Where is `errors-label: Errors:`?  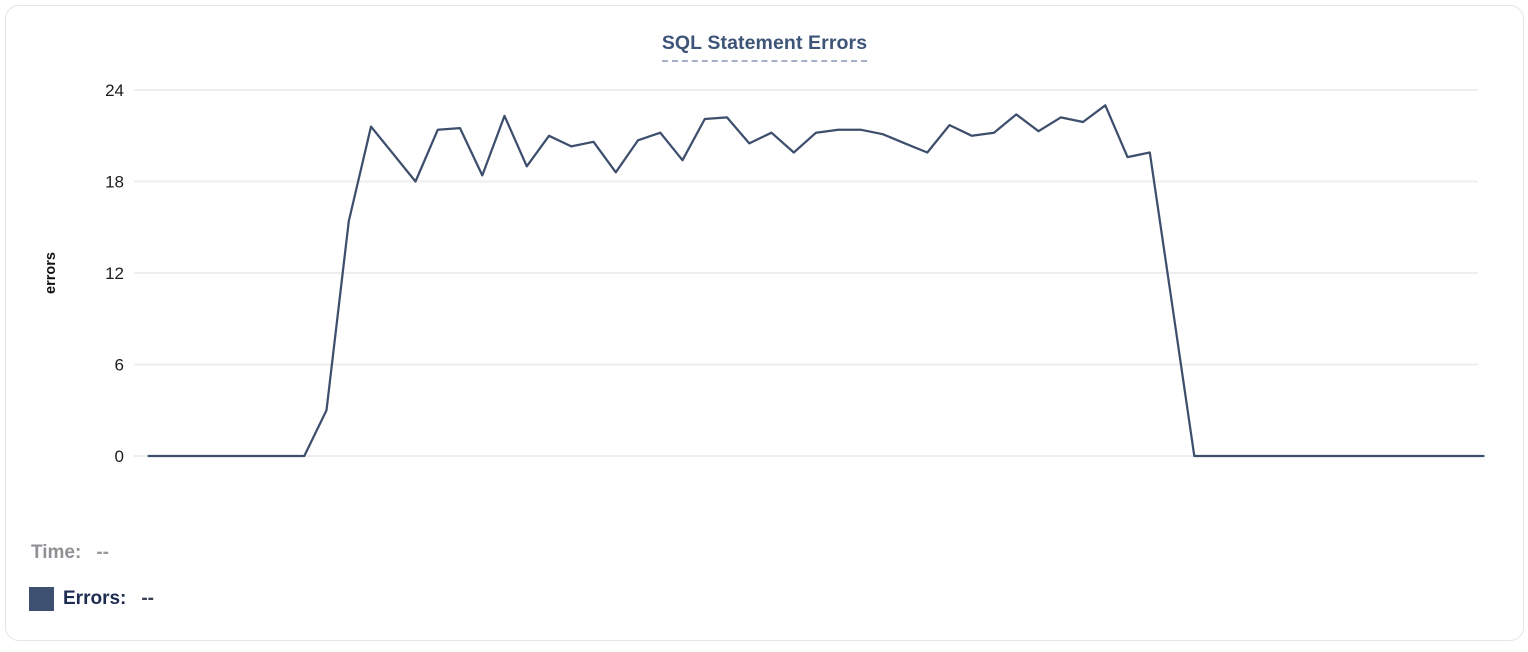 errors-label: Errors: is located at coordinates (95, 598).